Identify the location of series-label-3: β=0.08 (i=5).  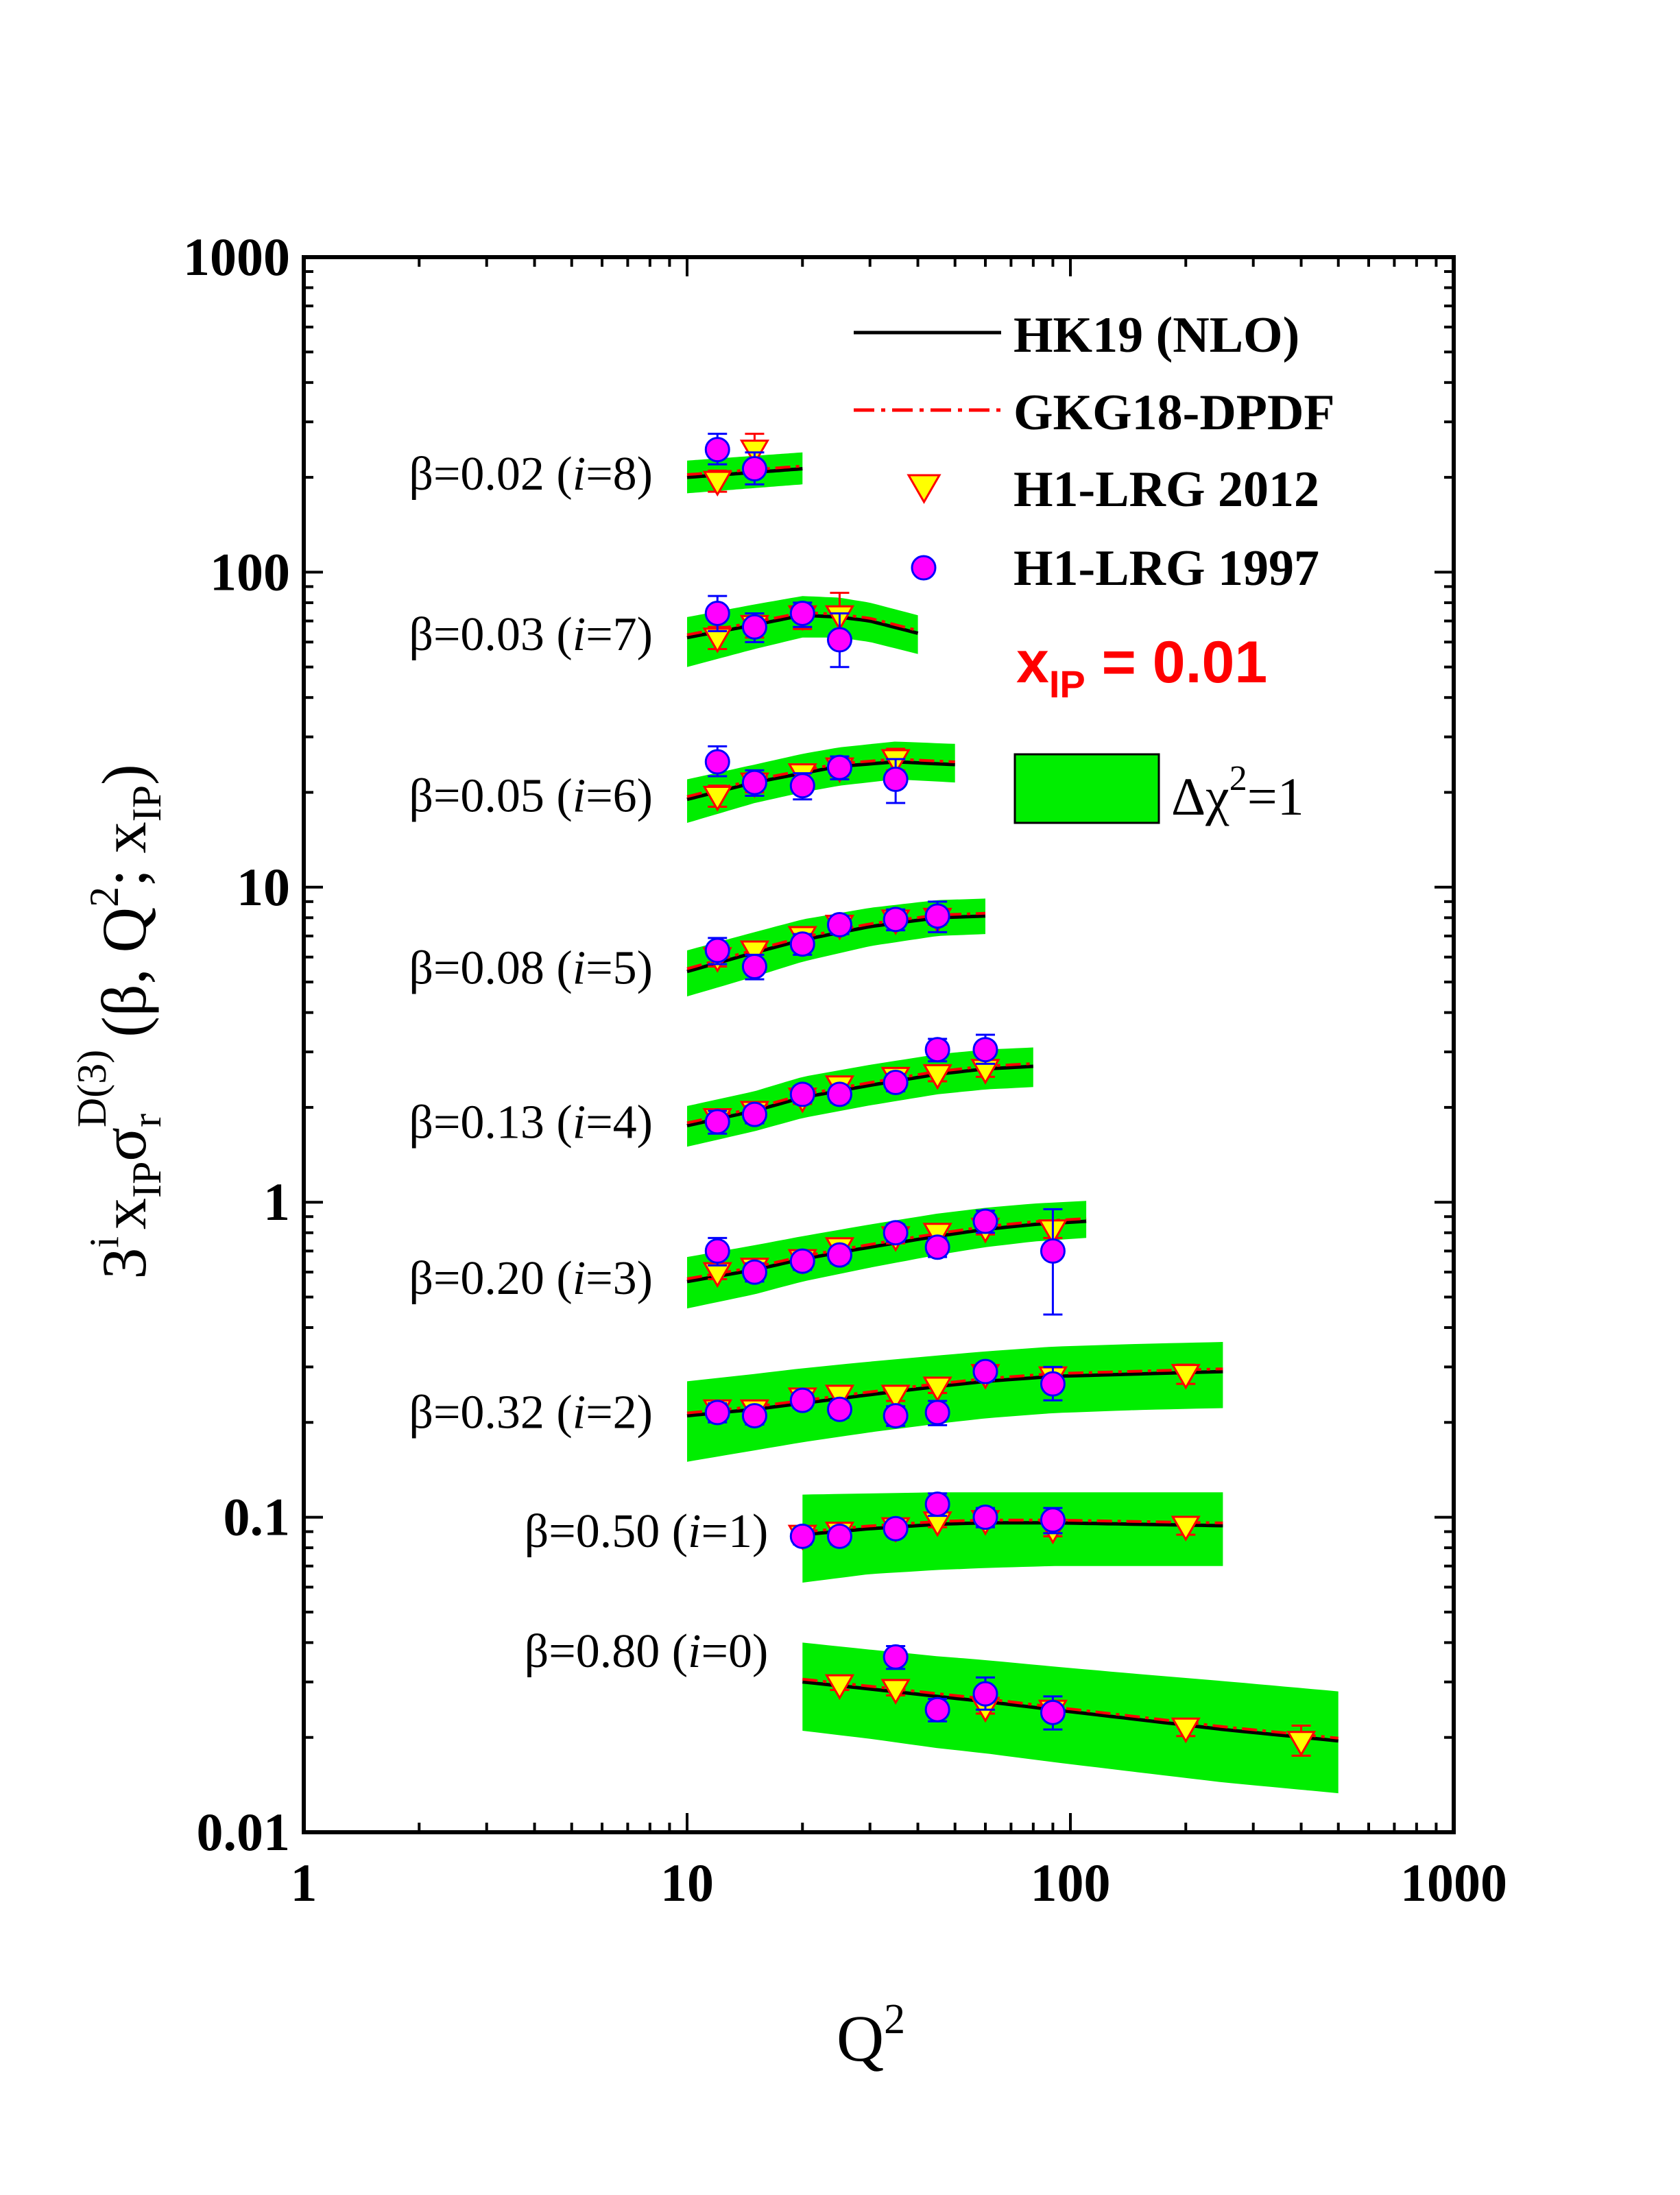
(531, 968).